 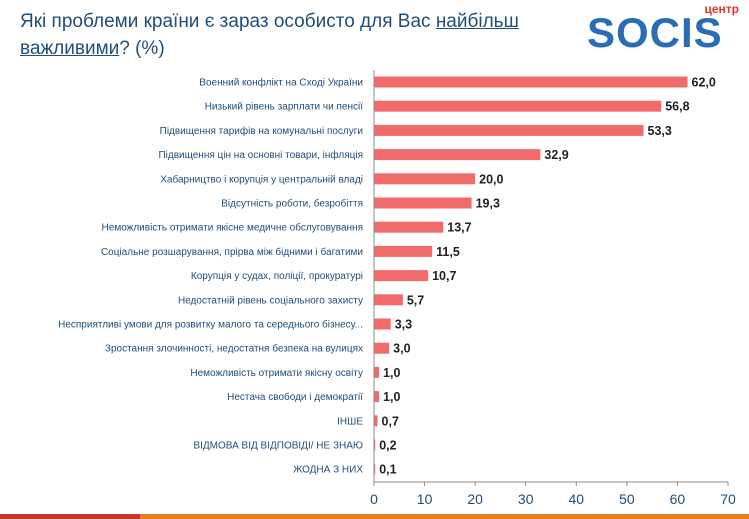 What do you see at coordinates (70, 516) in the screenshot?
I see `bottom-bar-segment-red` at bounding box center [70, 516].